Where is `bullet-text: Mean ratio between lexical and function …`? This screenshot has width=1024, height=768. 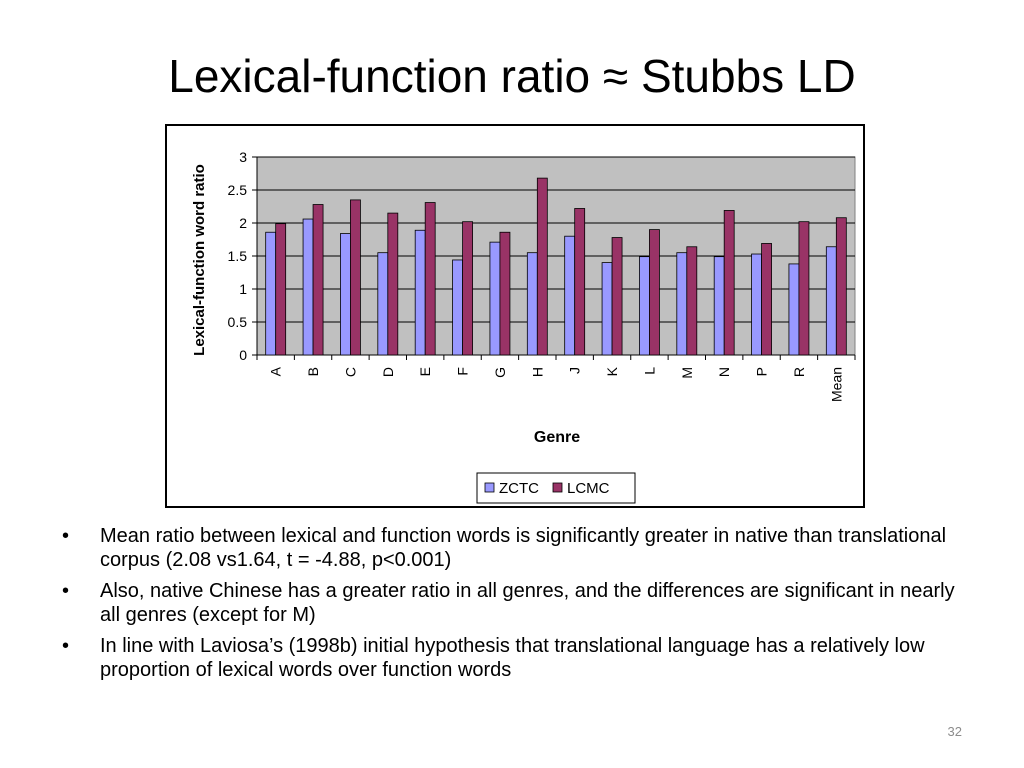 bullet-text: Mean ratio between lexical and function … is located at coordinates (523, 548).